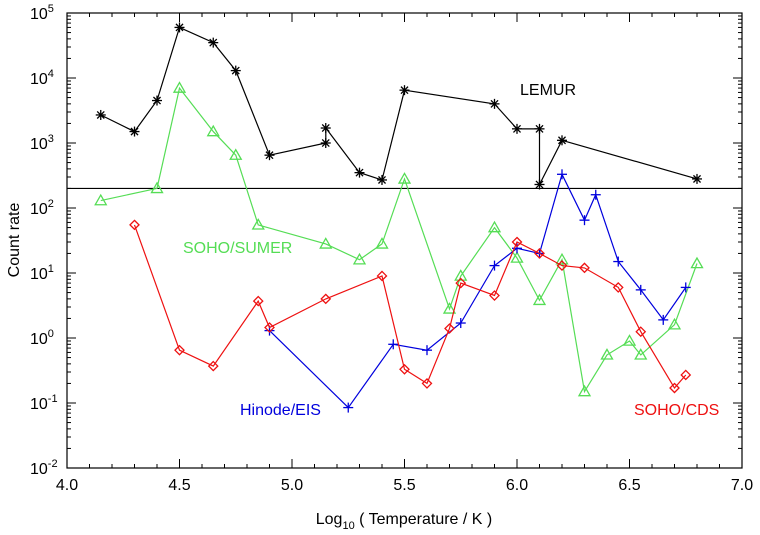 This screenshot has width=760, height=535. What do you see at coordinates (14, 240) in the screenshot?
I see `y-axis-title: Count rate` at bounding box center [14, 240].